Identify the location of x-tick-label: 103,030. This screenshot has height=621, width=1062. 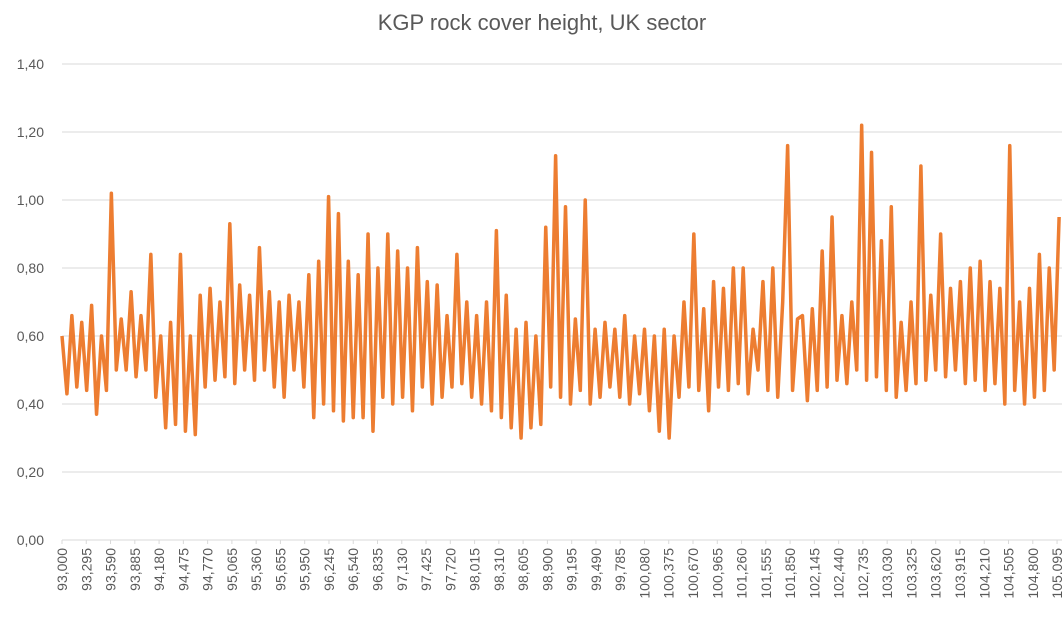
(887, 573).